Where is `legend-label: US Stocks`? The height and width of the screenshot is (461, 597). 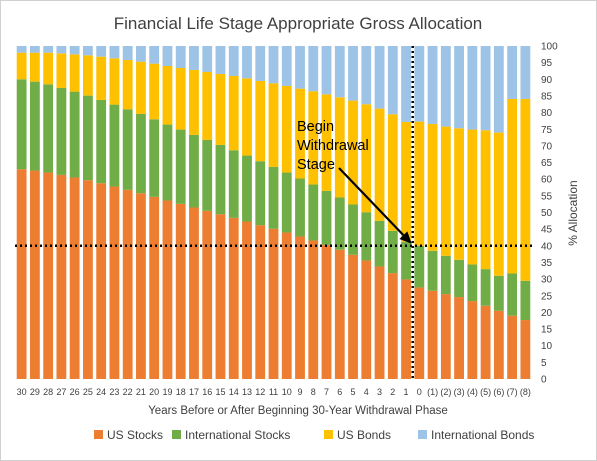 legend-label: US Stocks is located at coordinates (135, 435).